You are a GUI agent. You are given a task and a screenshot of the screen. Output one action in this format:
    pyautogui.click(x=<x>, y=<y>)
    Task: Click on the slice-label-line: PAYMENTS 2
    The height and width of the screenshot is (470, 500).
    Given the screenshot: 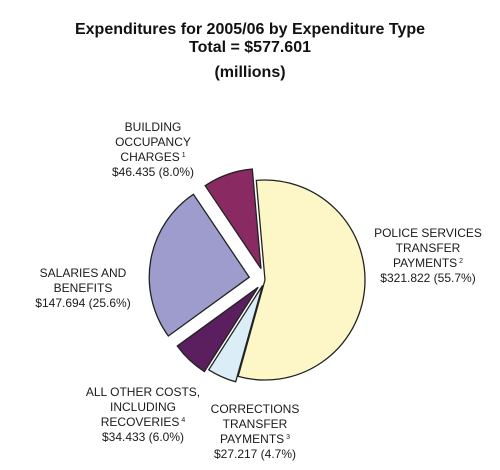 What is the action you would take?
    pyautogui.click(x=428, y=263)
    